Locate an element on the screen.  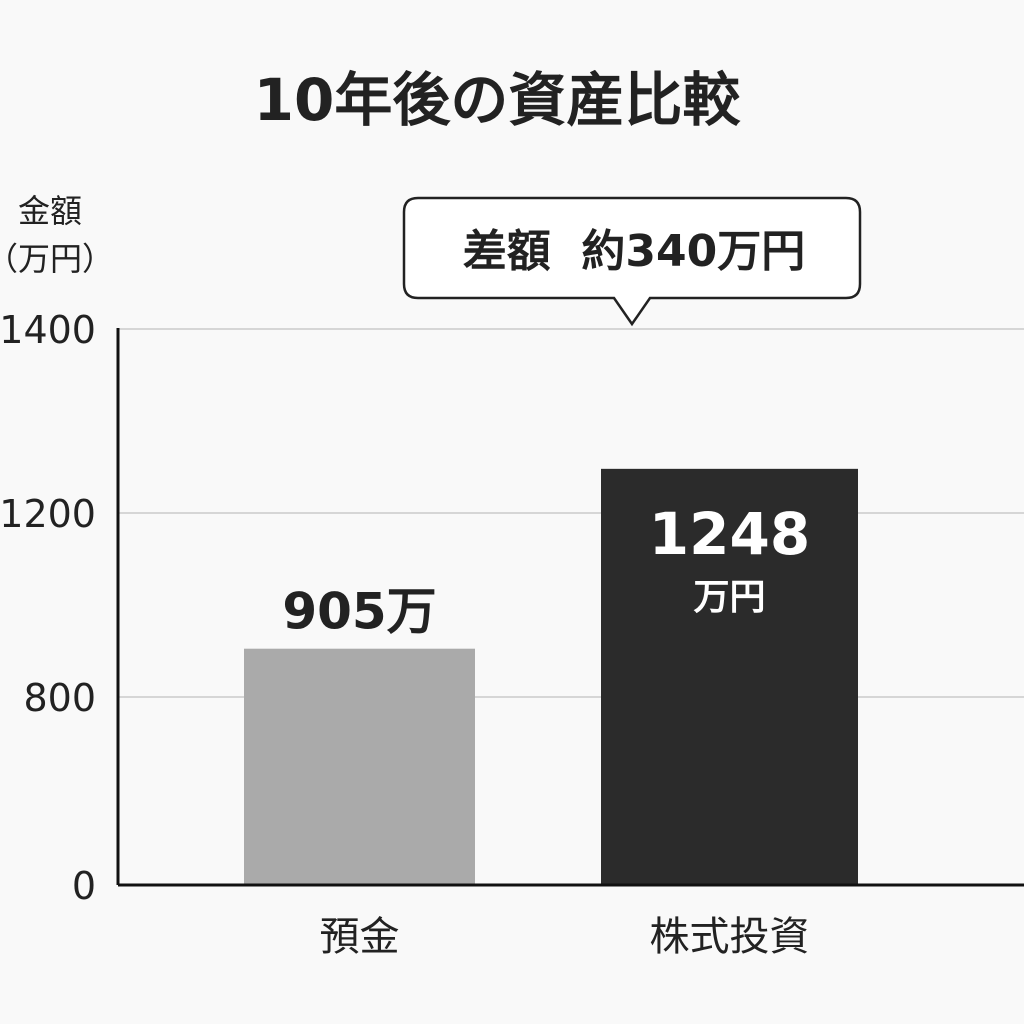
y-tick-label-1400: 1400 is located at coordinates (48, 330).